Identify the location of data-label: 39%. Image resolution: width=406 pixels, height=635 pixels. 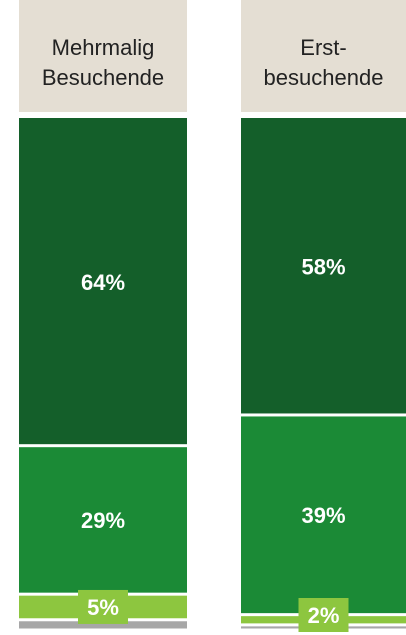
(323, 515).